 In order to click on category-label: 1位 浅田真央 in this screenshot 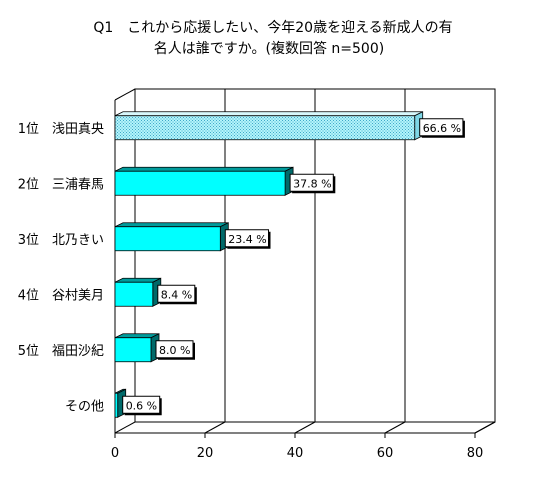, I will do `click(61, 129)`.